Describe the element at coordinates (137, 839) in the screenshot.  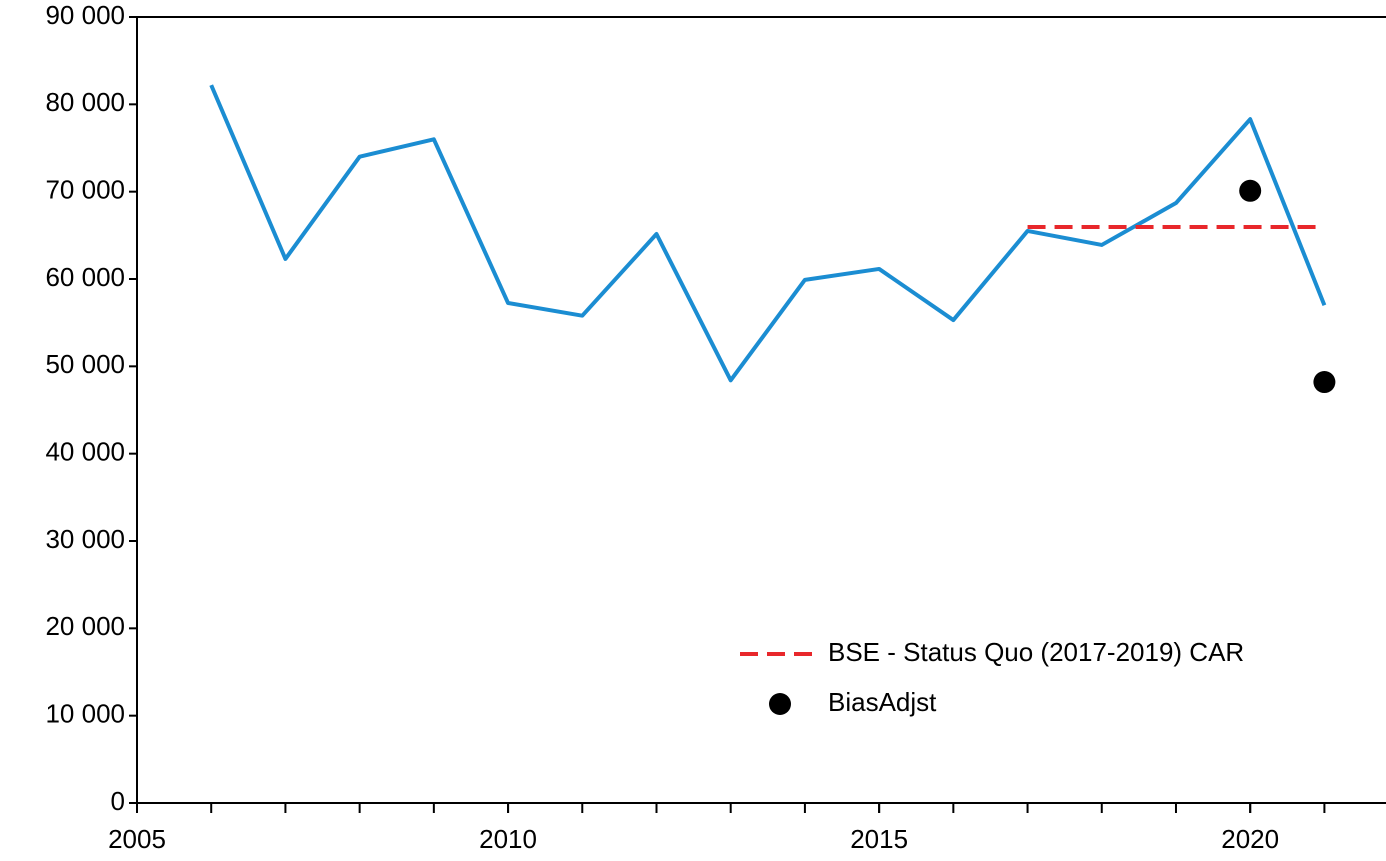
I see `x-tick-label: 2005` at that location.